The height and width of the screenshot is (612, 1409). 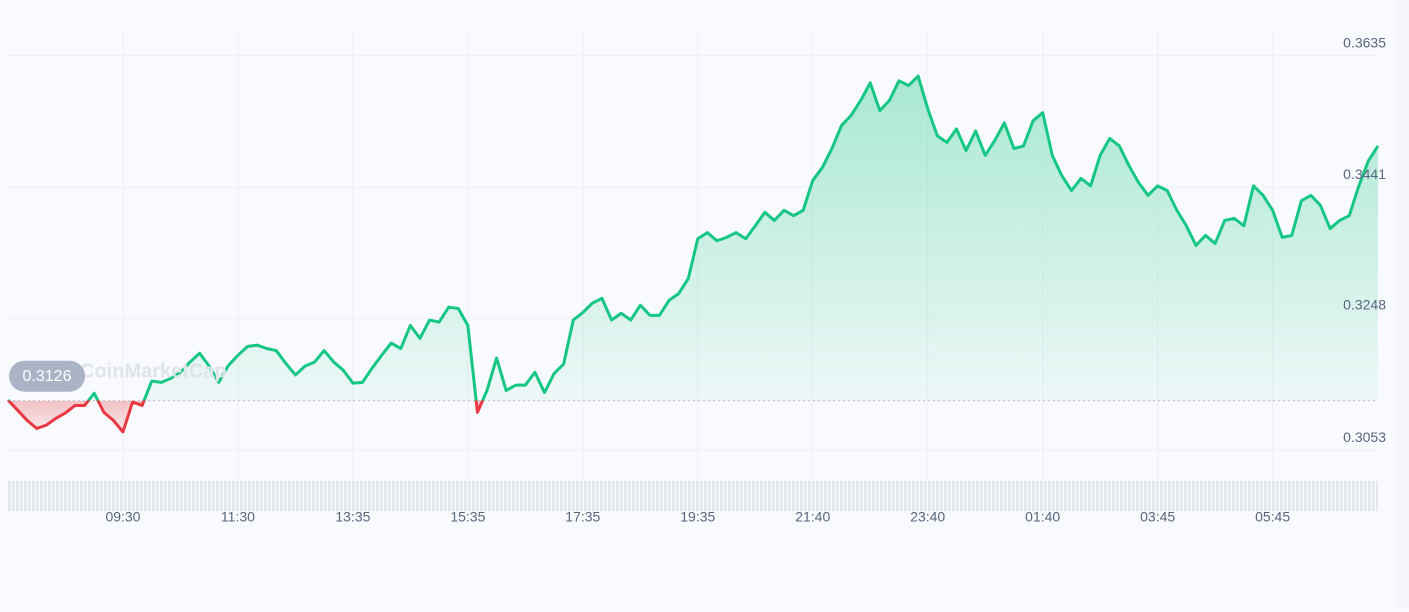 What do you see at coordinates (1272, 517) in the screenshot?
I see `x-tick-label: 05:45` at bounding box center [1272, 517].